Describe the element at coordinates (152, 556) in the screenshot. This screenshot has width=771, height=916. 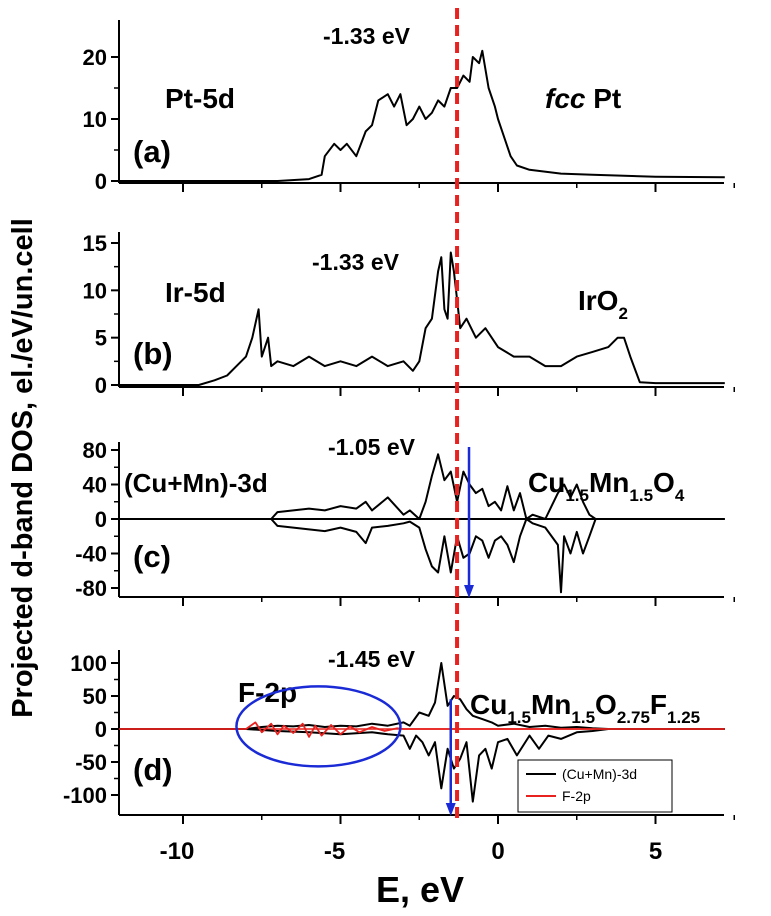
I see `panel-label: (c)` at that location.